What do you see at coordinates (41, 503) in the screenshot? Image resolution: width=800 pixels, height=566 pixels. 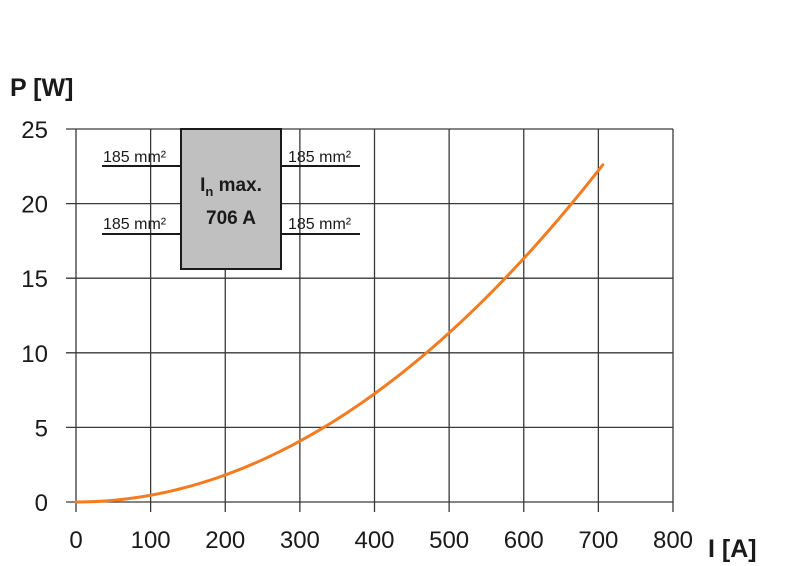 I see `y-tick-label: 0` at bounding box center [41, 503].